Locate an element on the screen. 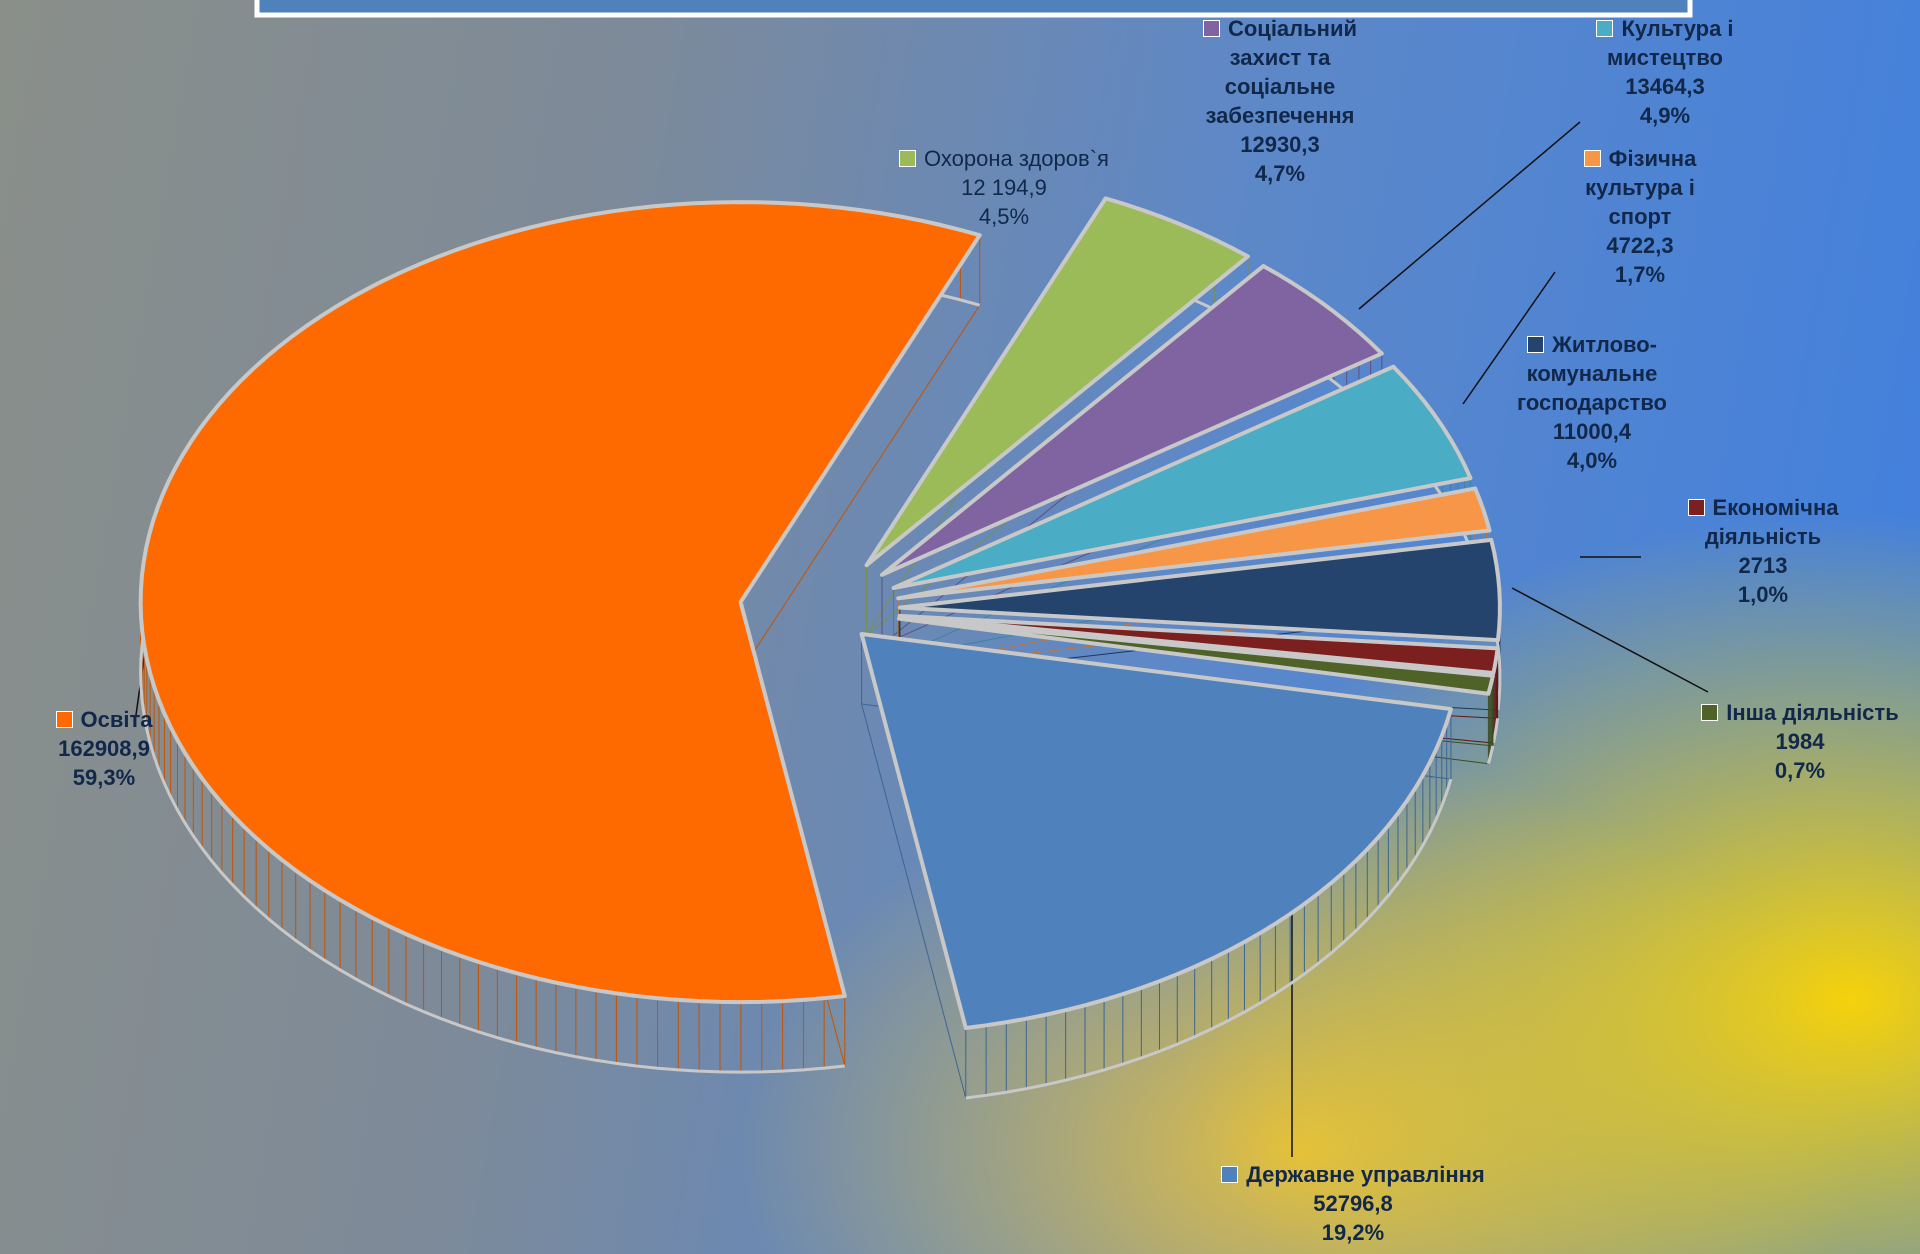 This screenshot has height=1254, width=1920. data-label: Державне управління 52796,8 19,2% is located at coordinates (1353, 1203).